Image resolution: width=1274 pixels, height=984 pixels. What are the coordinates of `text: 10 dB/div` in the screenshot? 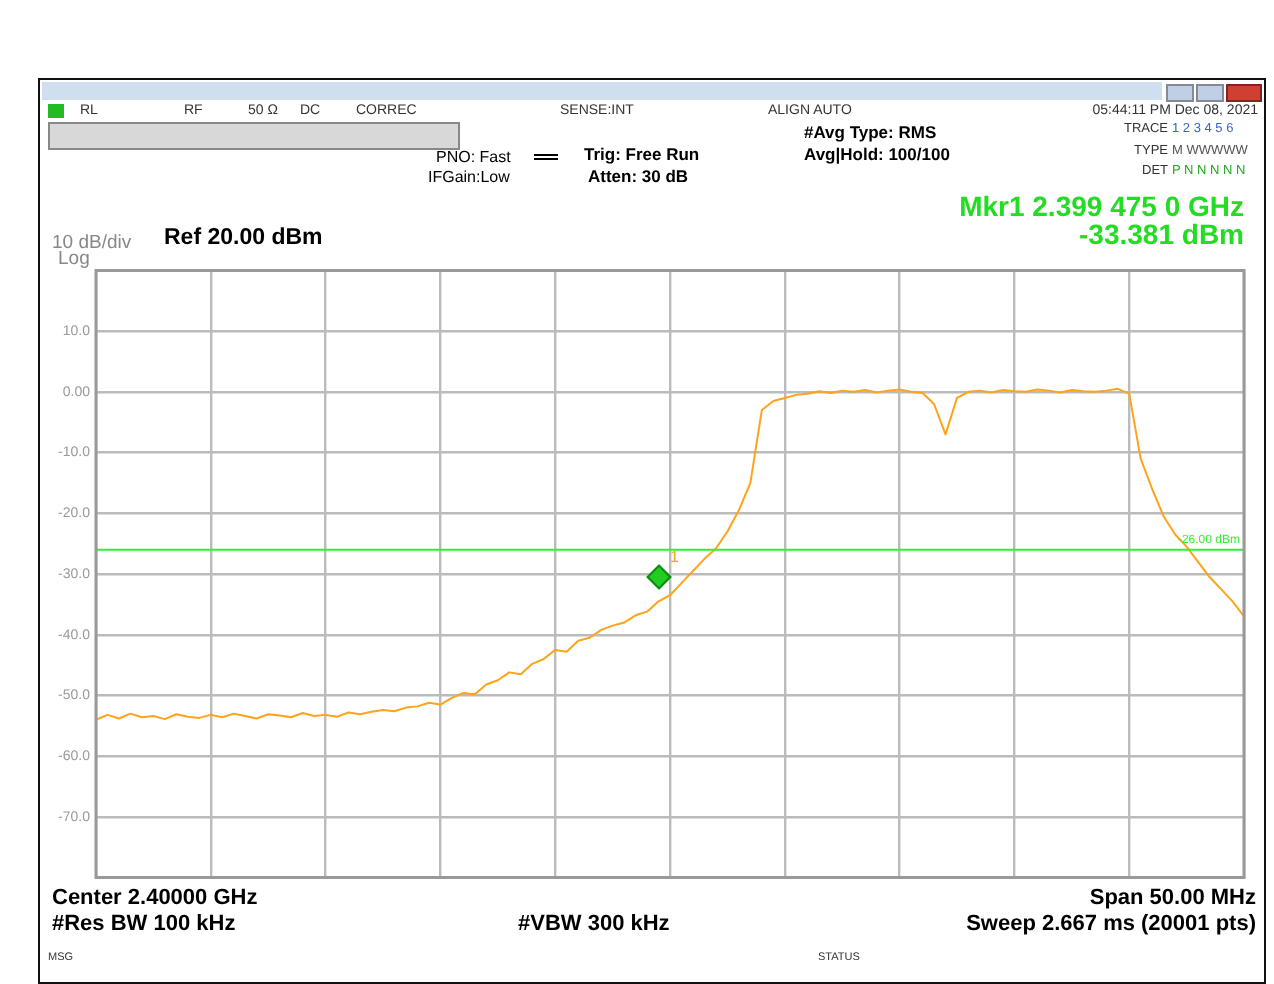 It's located at (92, 243).